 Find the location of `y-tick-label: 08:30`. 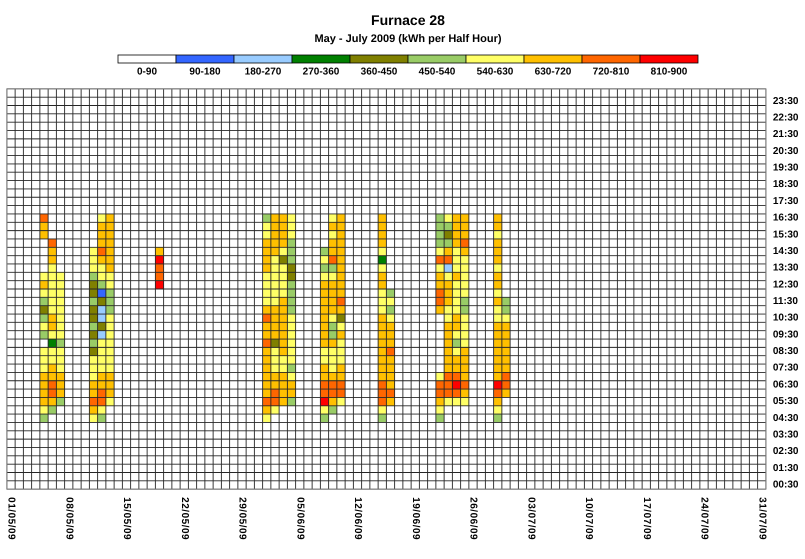

y-tick-label: 08:30 is located at coordinates (785, 352).